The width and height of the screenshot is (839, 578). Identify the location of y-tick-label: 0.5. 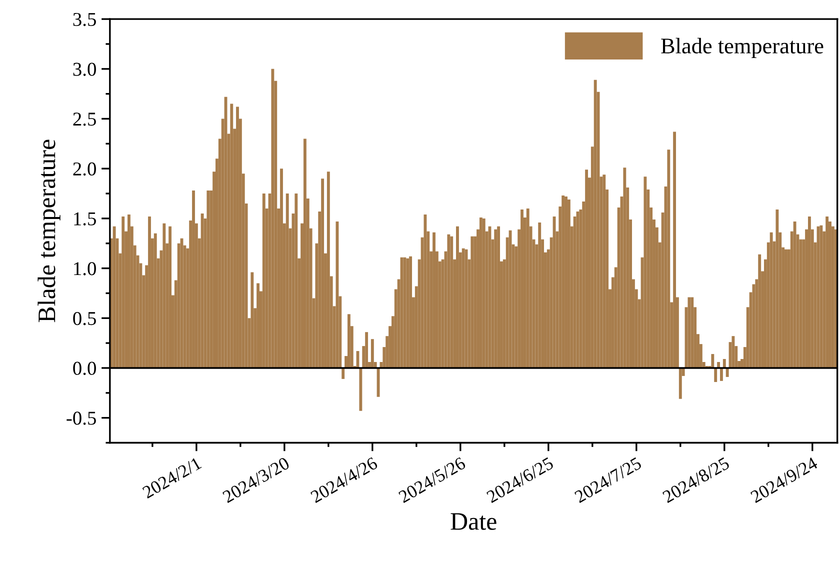
(84, 319).